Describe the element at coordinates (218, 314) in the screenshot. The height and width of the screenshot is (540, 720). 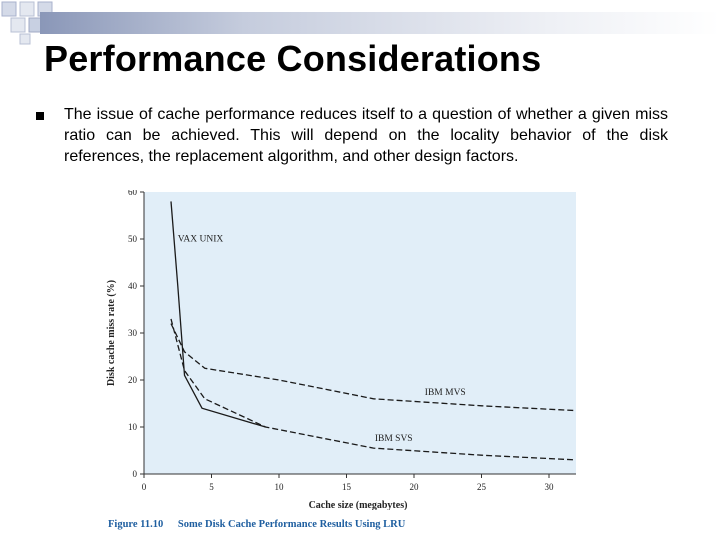
I see `series-line-vax-unix` at that location.